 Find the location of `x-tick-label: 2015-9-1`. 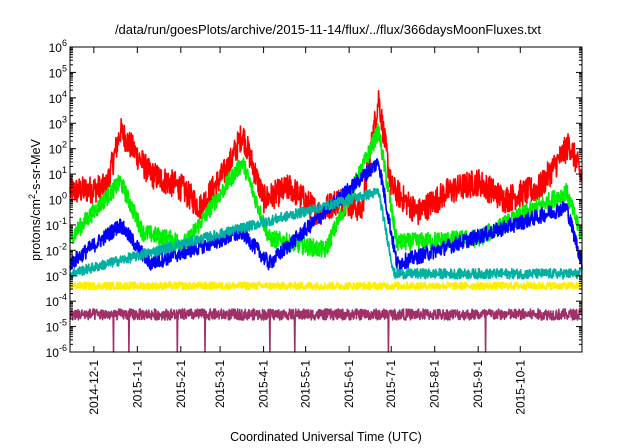

x-tick-label: 2015-9-1 is located at coordinates (478, 384).